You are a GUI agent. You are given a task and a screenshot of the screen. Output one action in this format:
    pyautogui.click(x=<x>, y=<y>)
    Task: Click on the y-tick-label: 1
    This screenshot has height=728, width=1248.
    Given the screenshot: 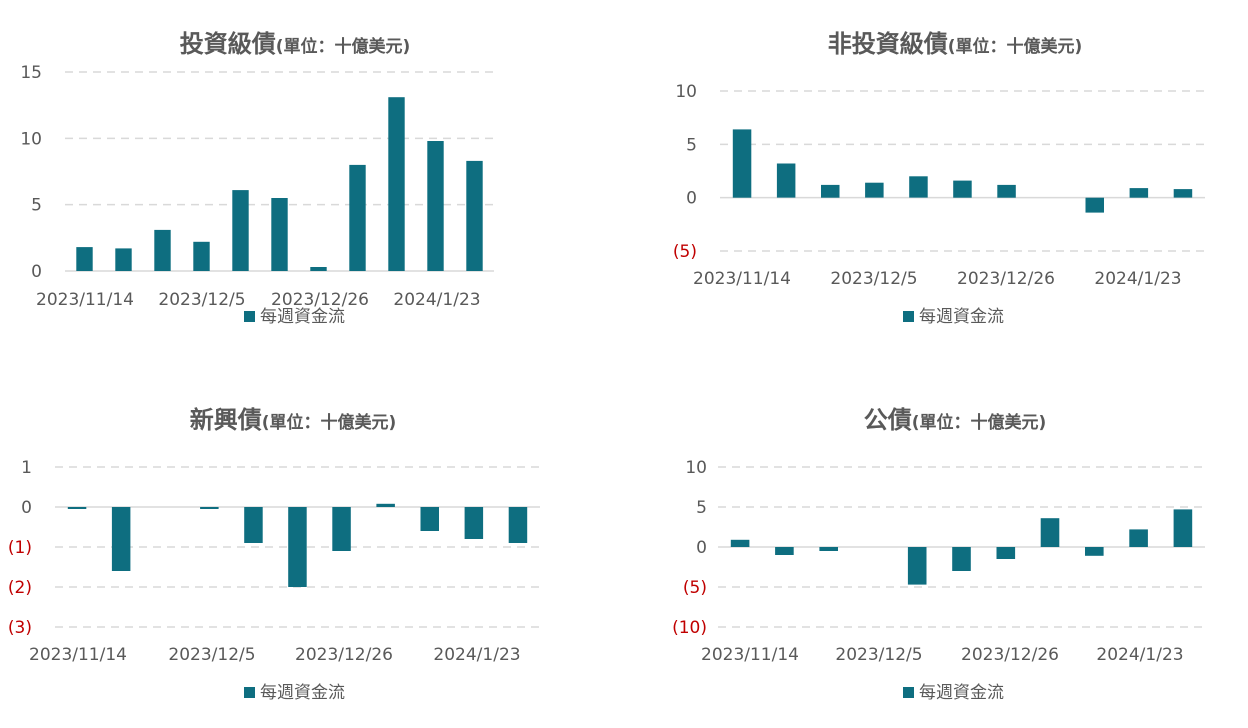 What is the action you would take?
    pyautogui.click(x=26, y=468)
    